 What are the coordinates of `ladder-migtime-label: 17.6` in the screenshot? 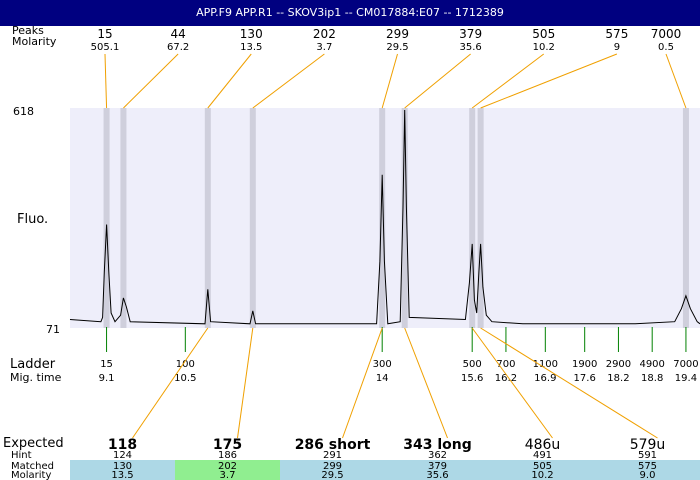 It's located at (585, 378).